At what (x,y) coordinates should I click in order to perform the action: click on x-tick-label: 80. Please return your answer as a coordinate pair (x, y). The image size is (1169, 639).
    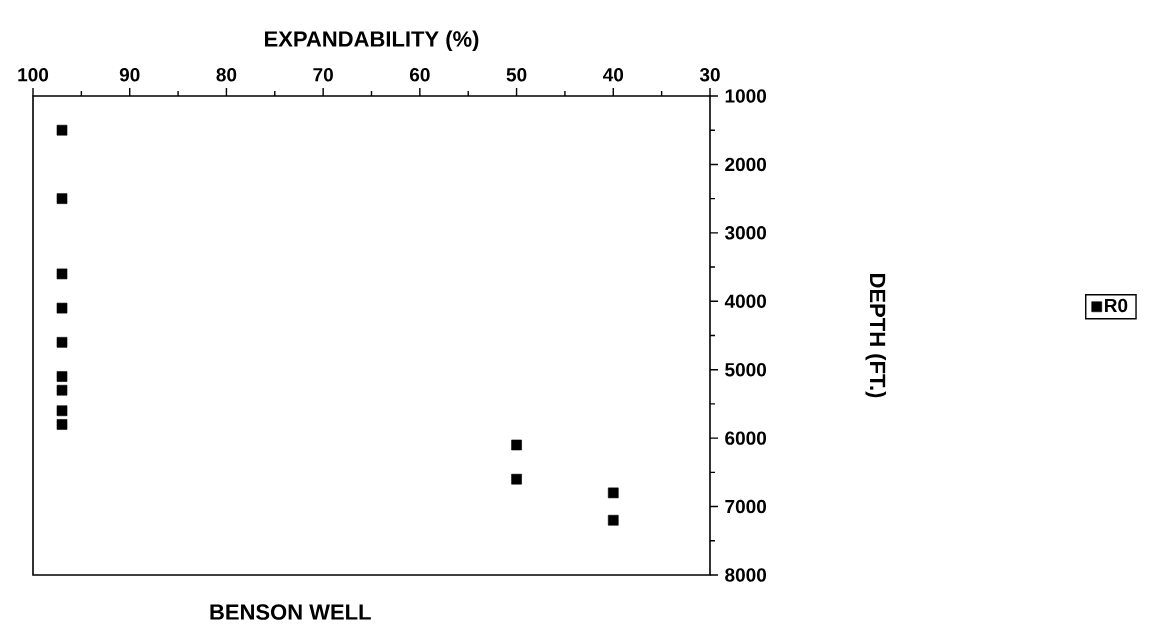
    Looking at the image, I should click on (226, 75).